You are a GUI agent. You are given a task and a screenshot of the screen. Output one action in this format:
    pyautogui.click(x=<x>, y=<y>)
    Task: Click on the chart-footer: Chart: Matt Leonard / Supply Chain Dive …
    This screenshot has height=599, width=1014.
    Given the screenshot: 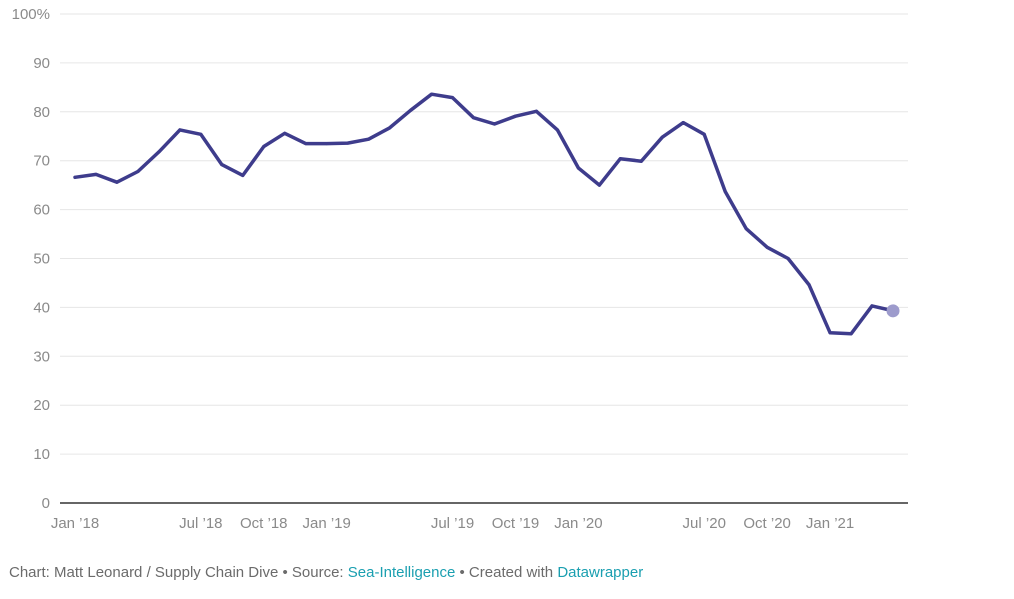 What is the action you would take?
    pyautogui.click(x=326, y=572)
    